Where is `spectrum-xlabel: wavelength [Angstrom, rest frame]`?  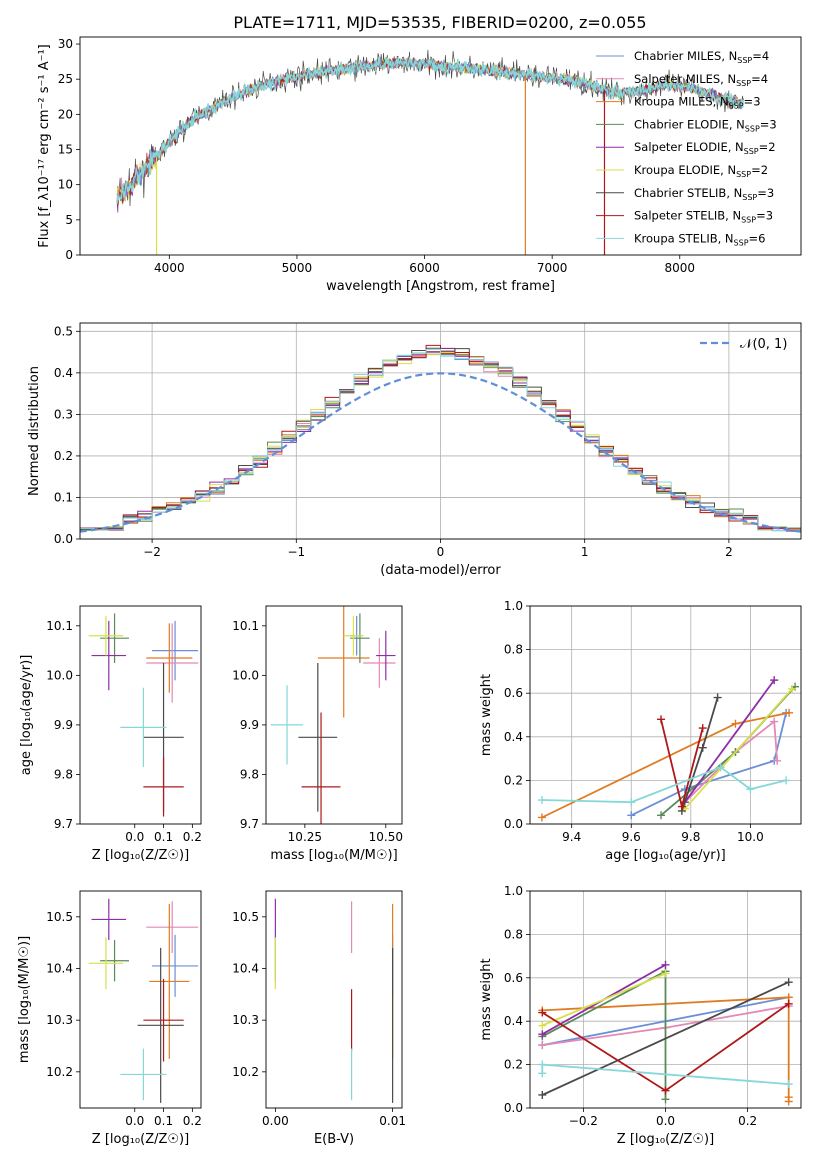 spectrum-xlabel: wavelength [Angstrom, rest frame] is located at coordinates (440, 286).